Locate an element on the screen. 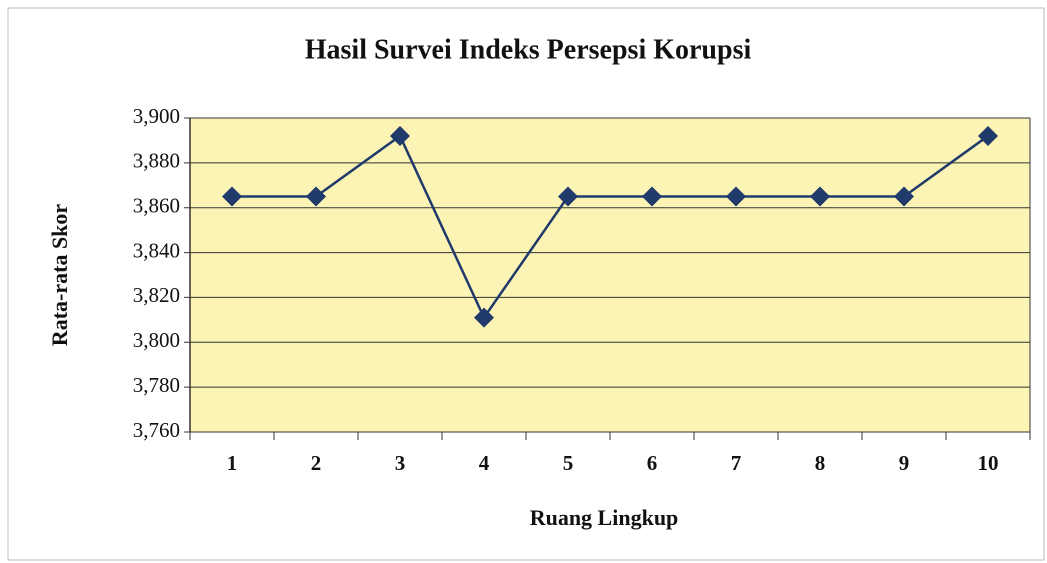 The height and width of the screenshot is (563, 1047). y-tick-label: 3,840 is located at coordinates (156, 250).